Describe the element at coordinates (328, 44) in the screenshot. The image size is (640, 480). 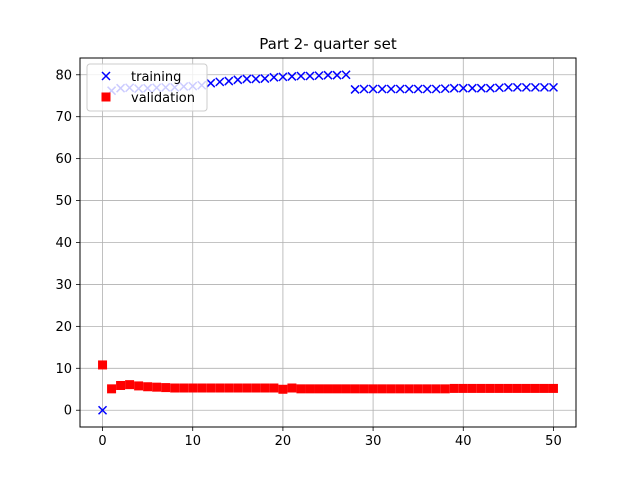
I see `chart-title: Part 2- quarter set` at that location.